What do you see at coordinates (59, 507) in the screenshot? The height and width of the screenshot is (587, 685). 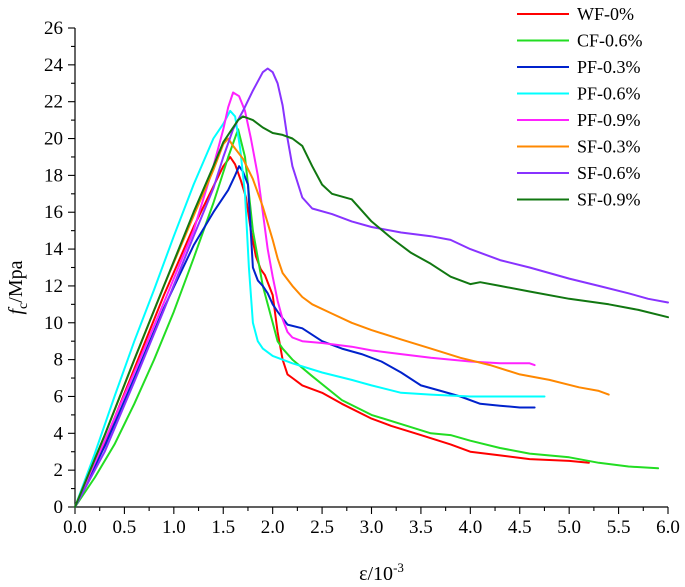 I see `y-tick-label: 0` at bounding box center [59, 507].